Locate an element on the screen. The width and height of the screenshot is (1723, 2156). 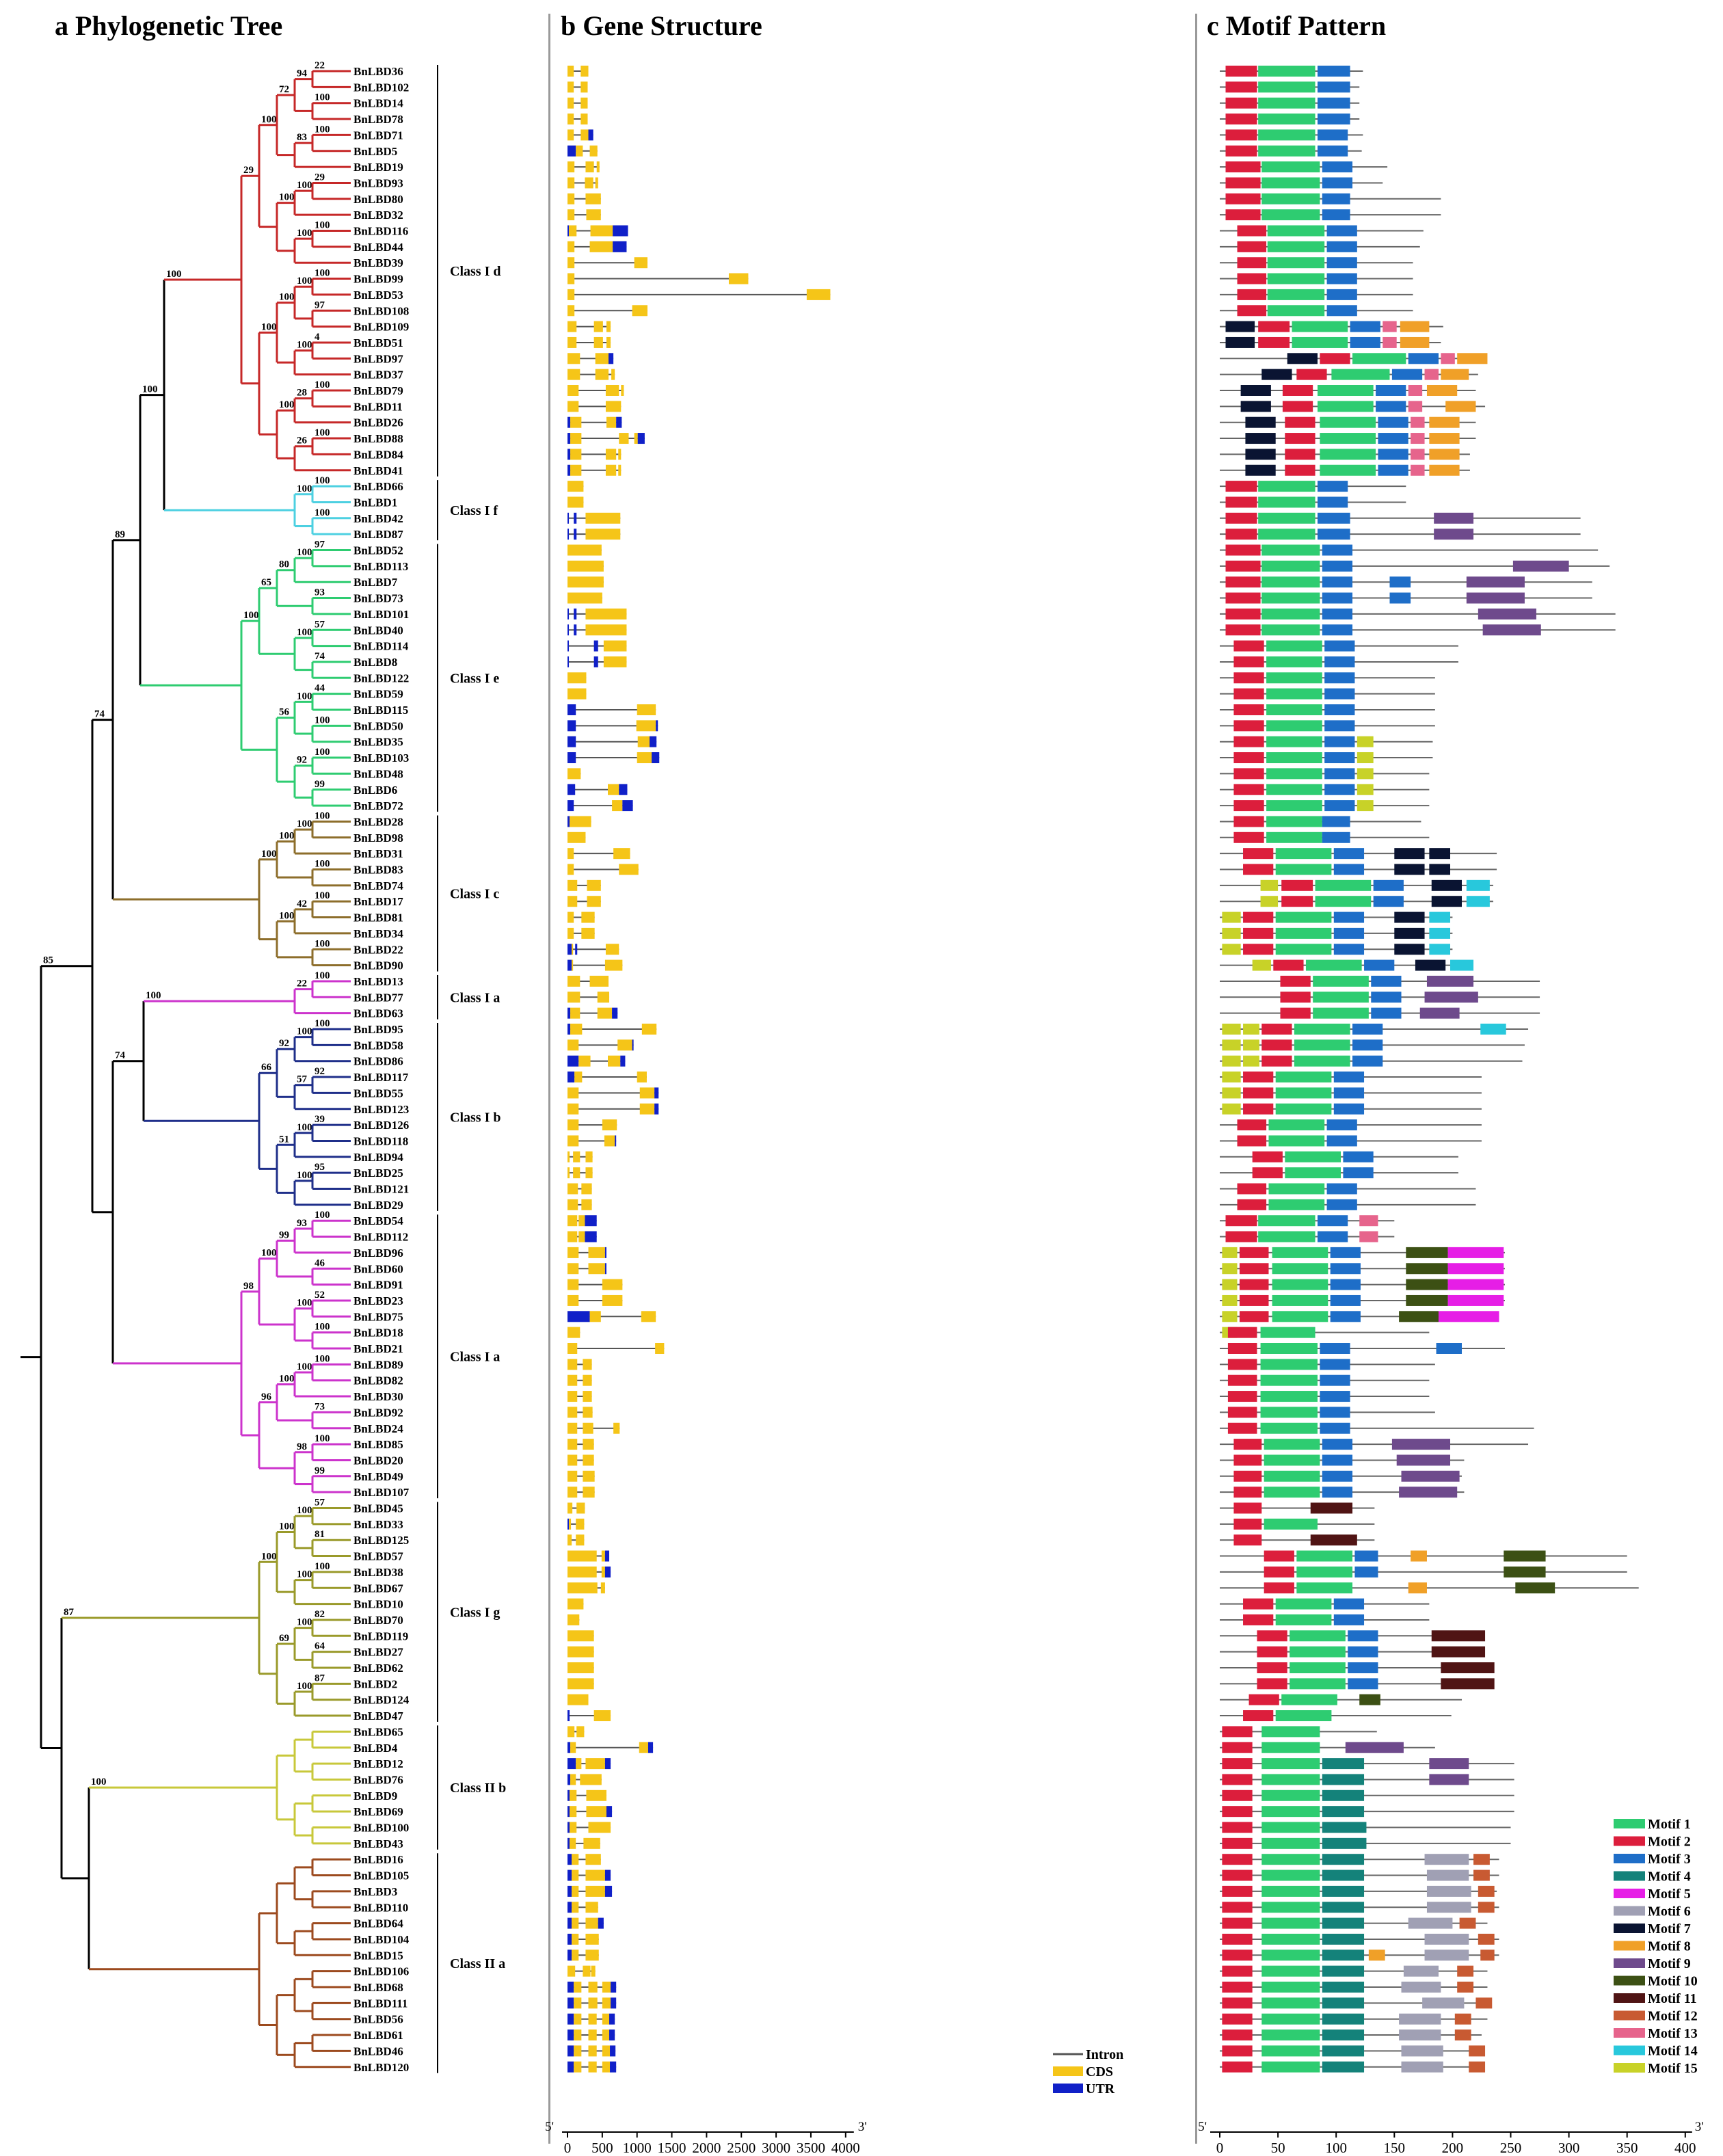
legend-swatch is located at coordinates (1629, 1946).